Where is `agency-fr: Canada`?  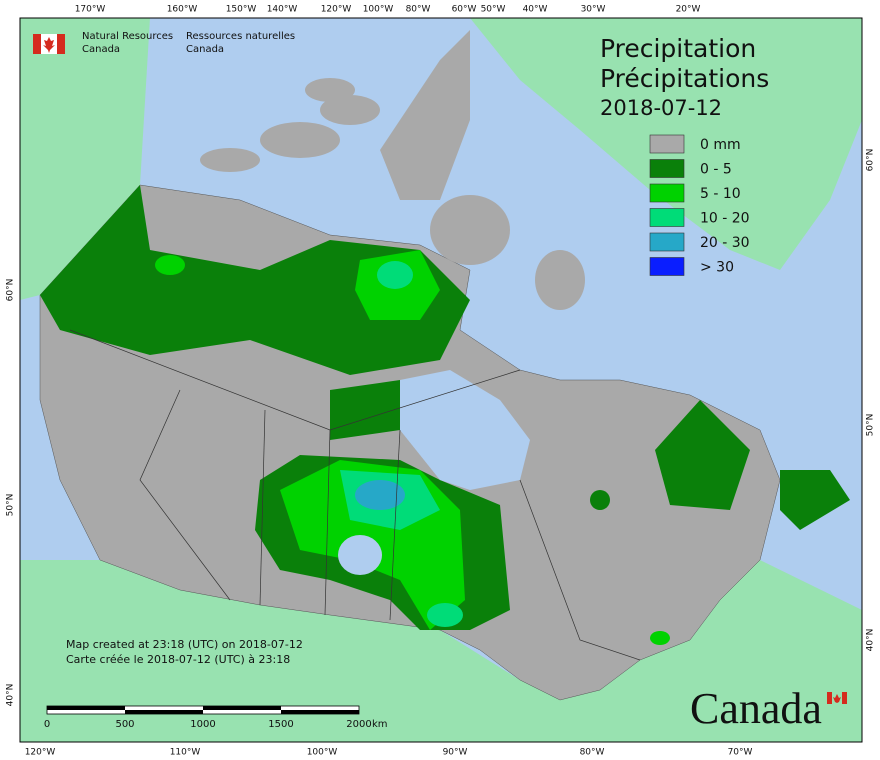
agency-fr: Canada is located at coordinates (205, 49).